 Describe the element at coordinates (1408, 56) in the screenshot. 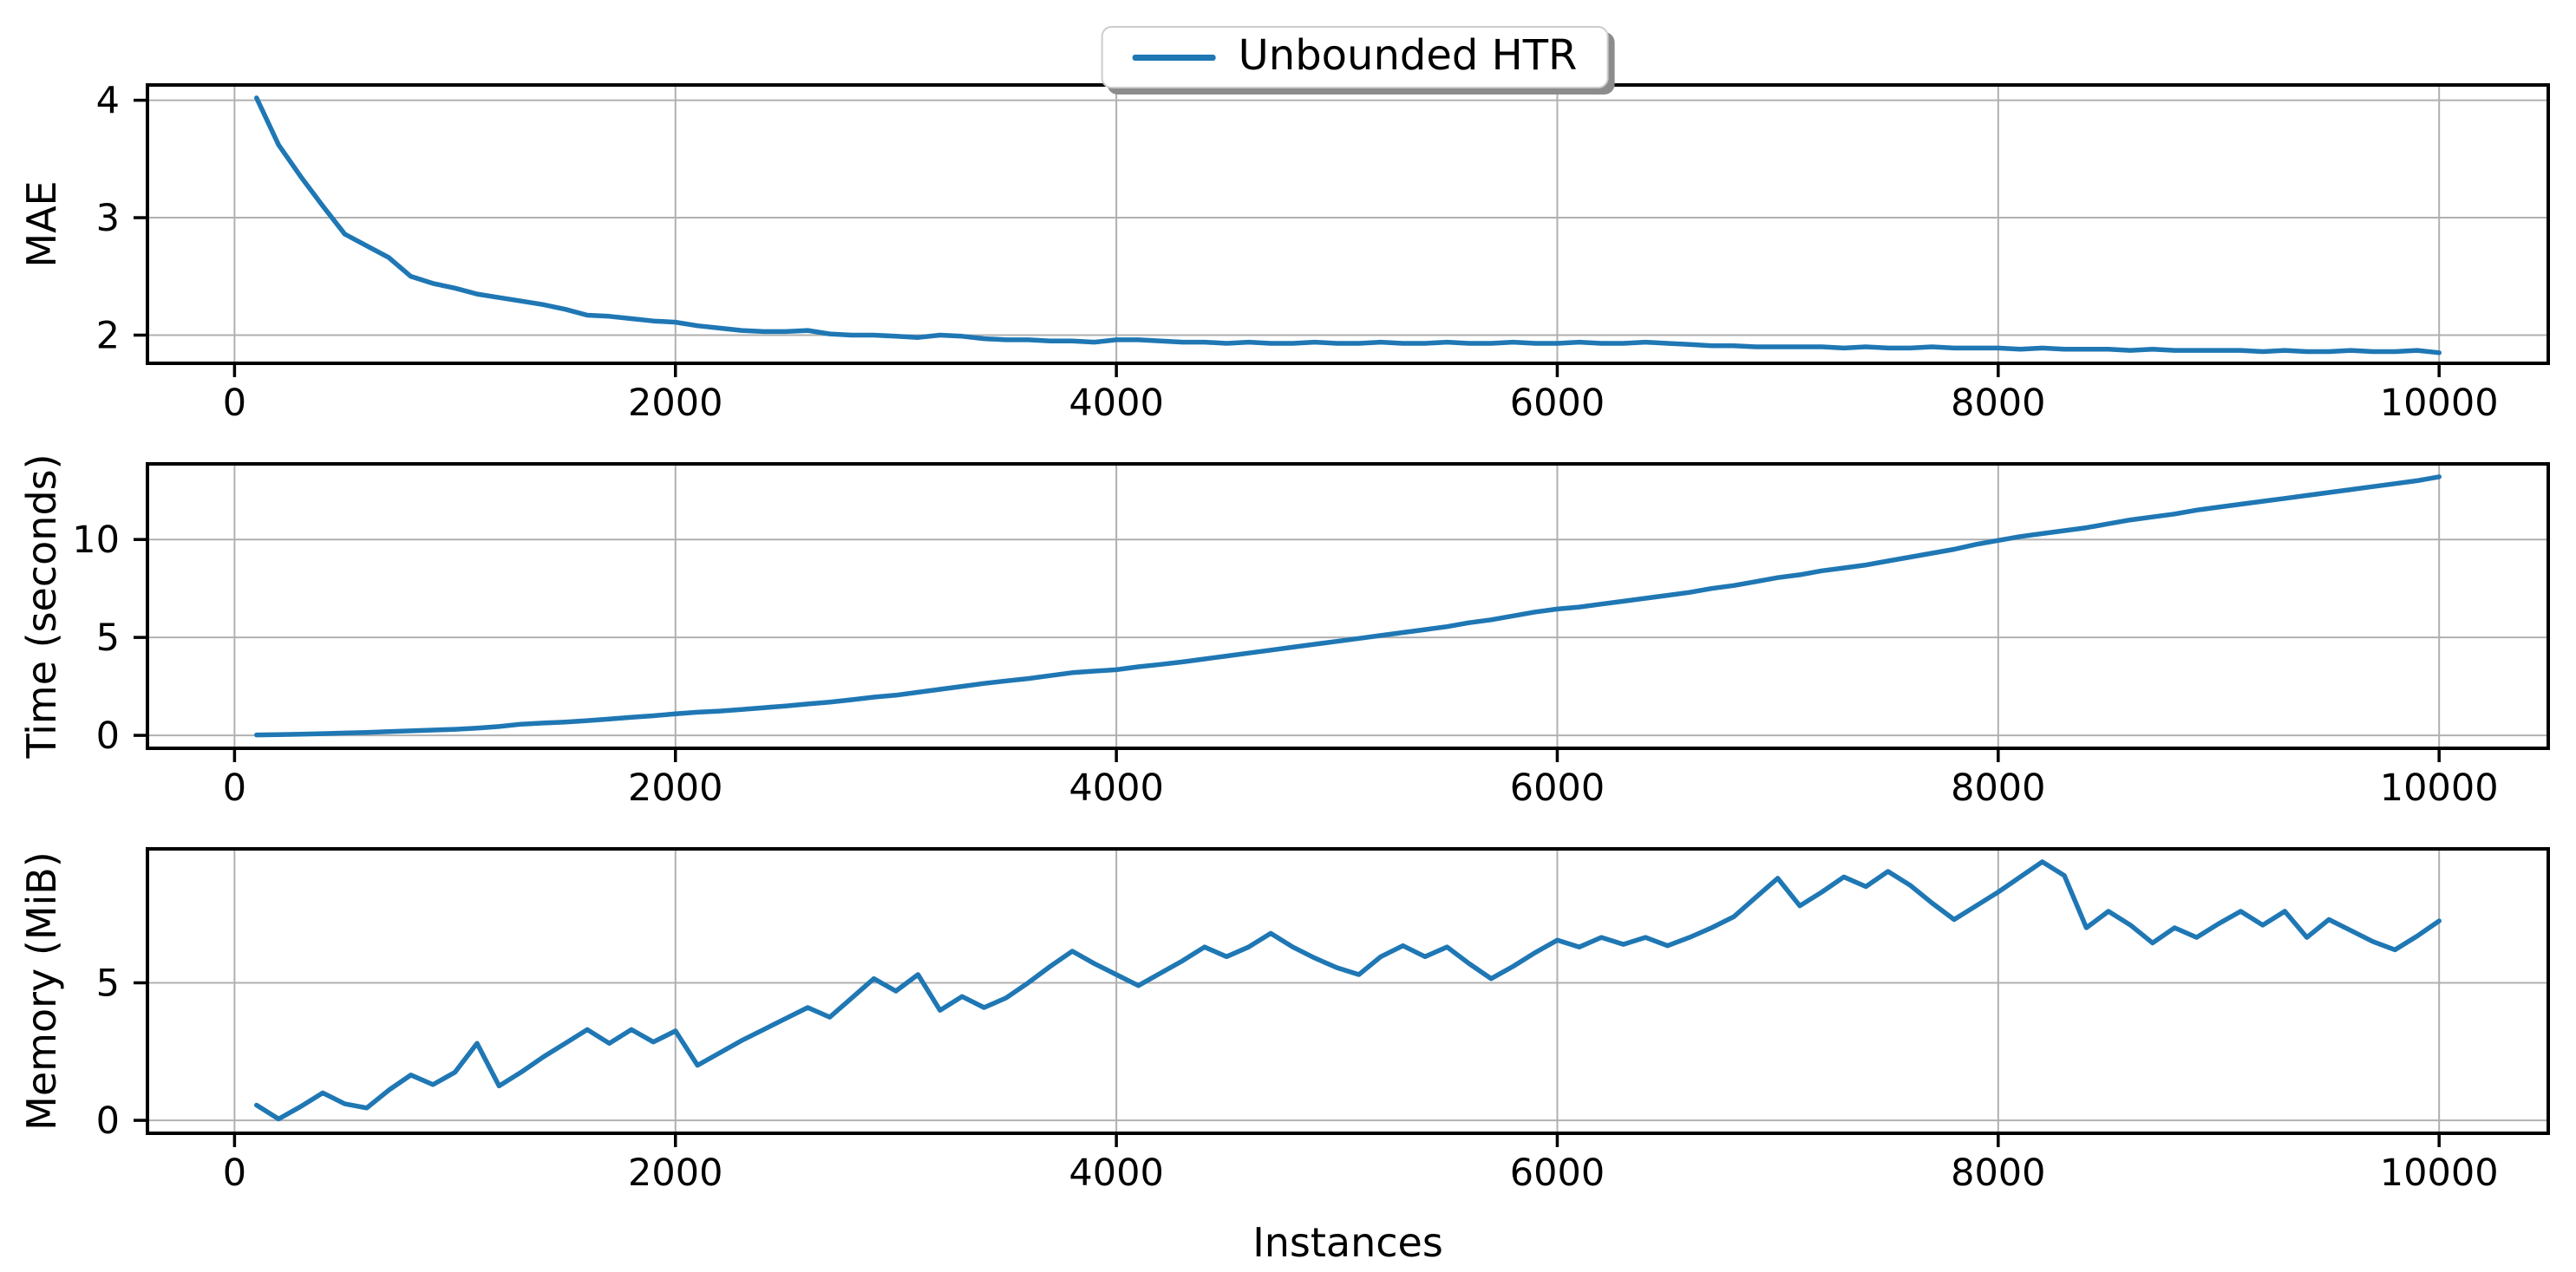

I see `legend-label: Unbounded HTR` at that location.